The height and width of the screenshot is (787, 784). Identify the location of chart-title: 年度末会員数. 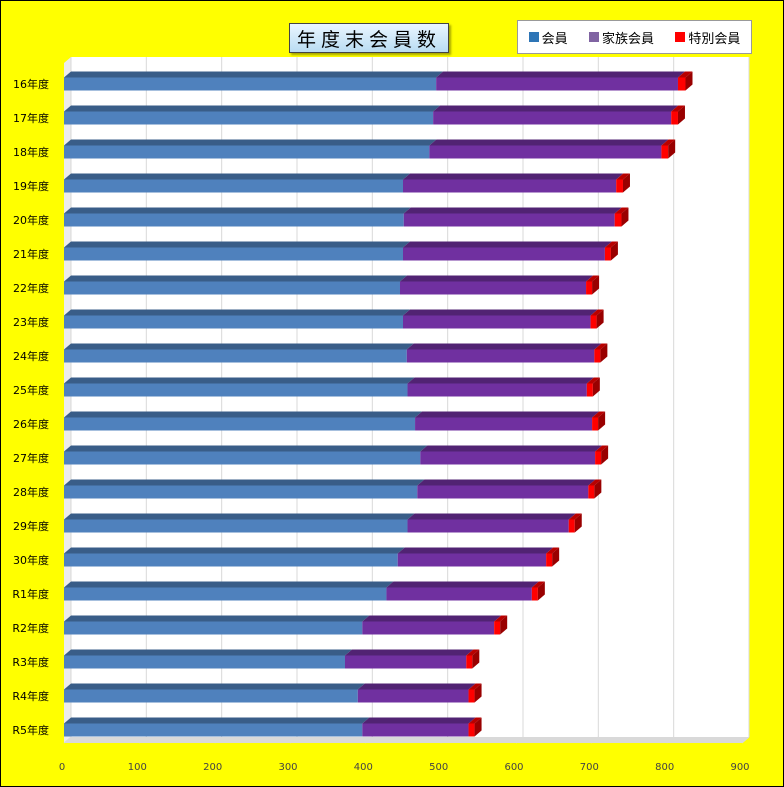
(369, 38).